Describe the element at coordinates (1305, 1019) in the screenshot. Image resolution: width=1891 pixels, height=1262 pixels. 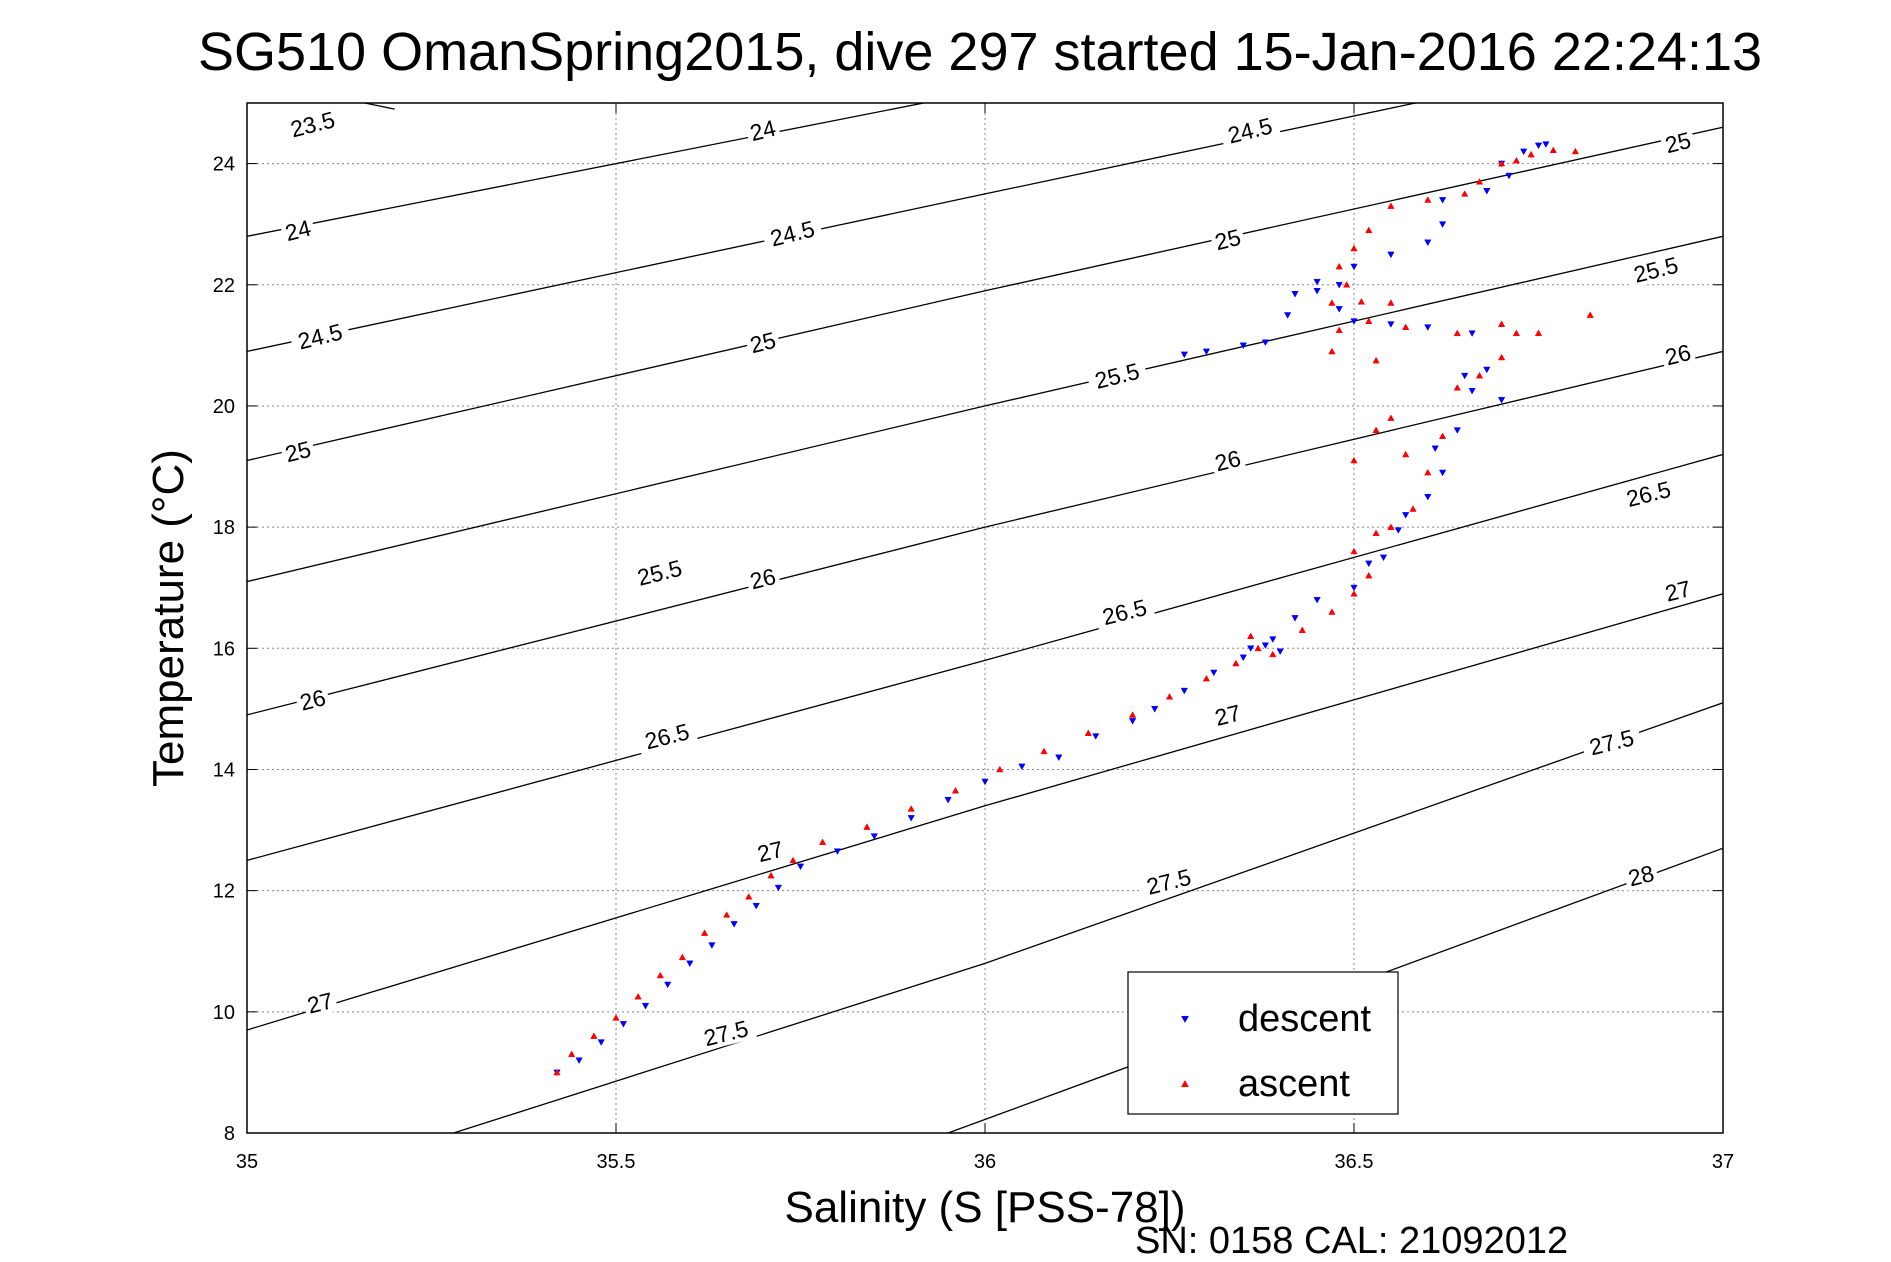
I see `legend-label-descent: descent` at that location.